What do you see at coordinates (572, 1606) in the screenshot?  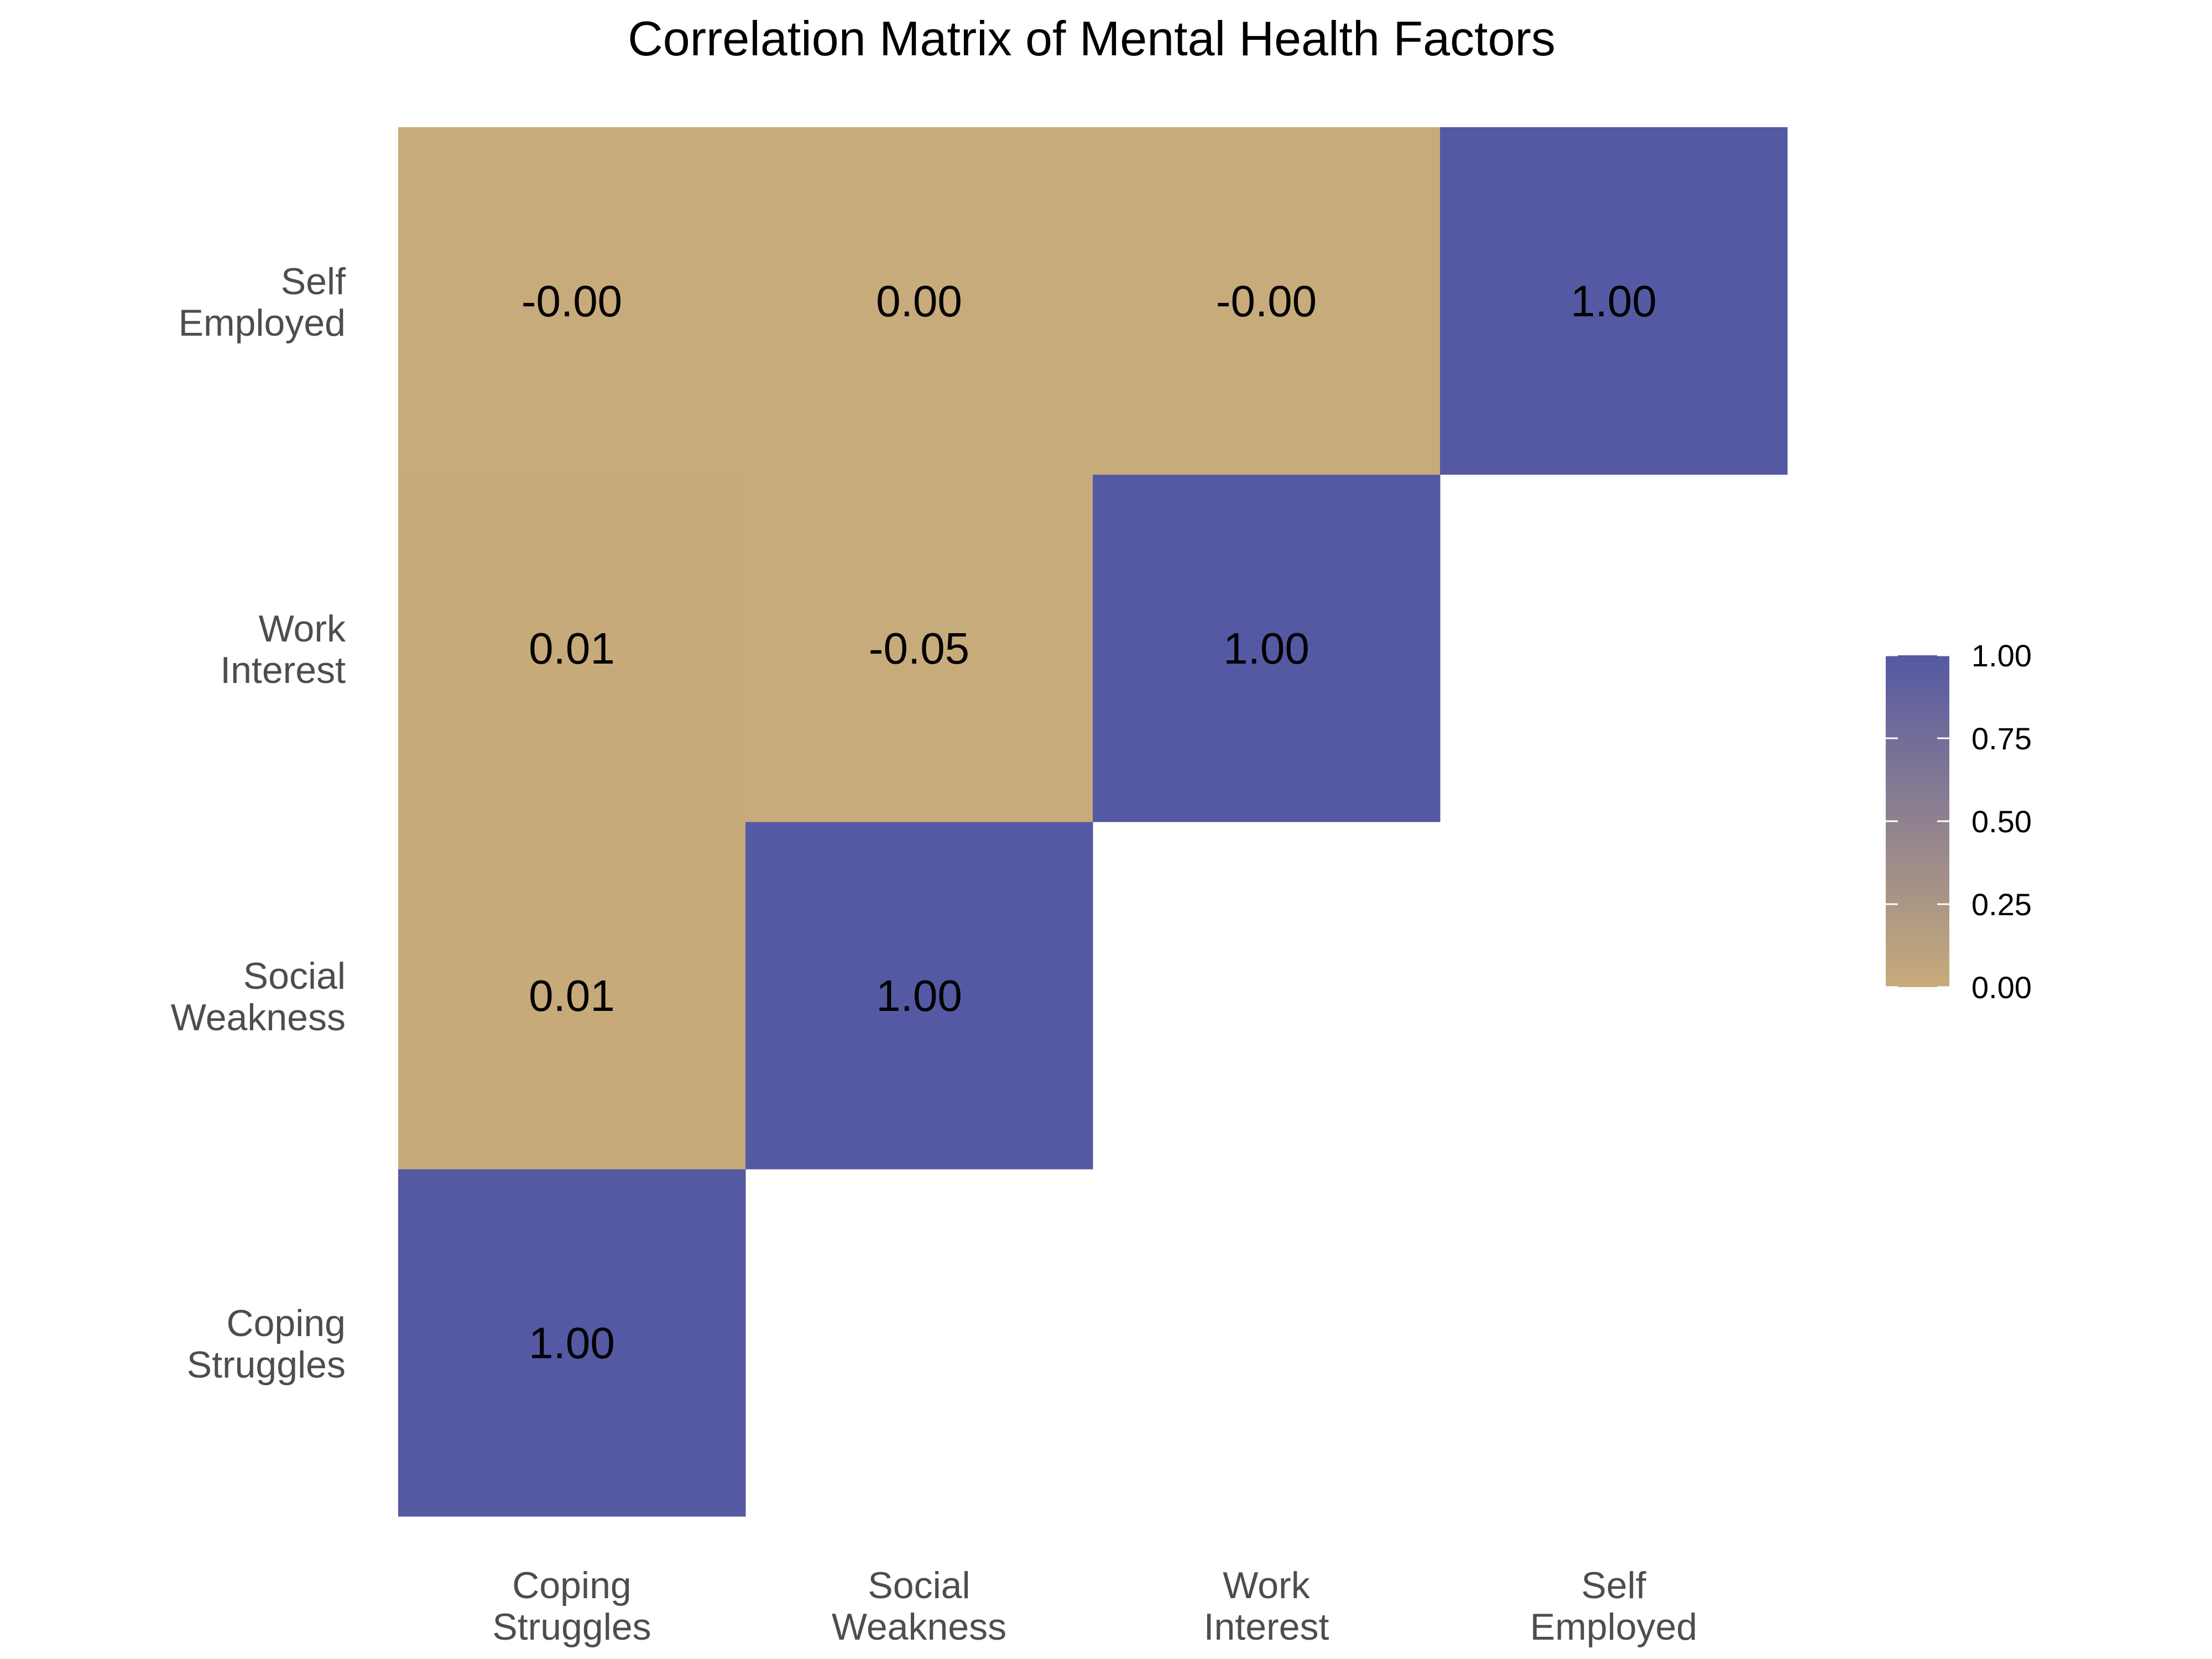 I see `x-tick-label: Coping Struggles` at bounding box center [572, 1606].